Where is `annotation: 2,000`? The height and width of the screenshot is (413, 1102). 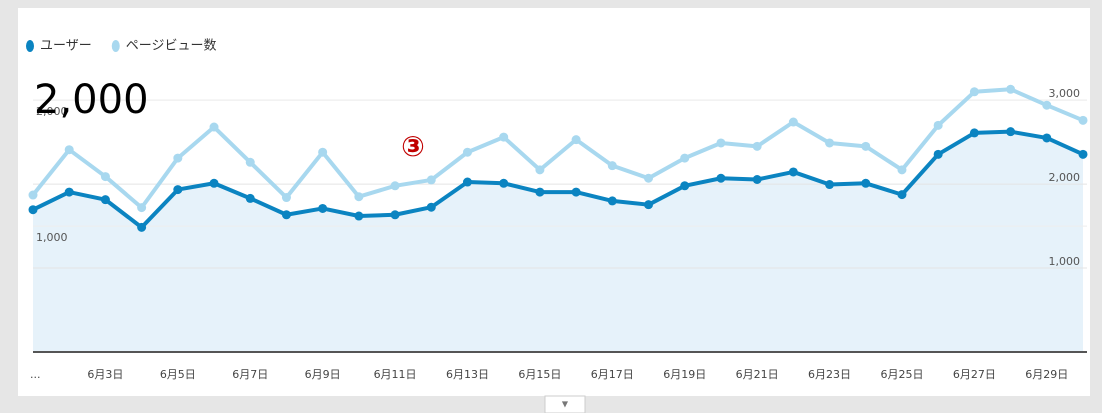 annotation: 2,000 is located at coordinates (91, 100).